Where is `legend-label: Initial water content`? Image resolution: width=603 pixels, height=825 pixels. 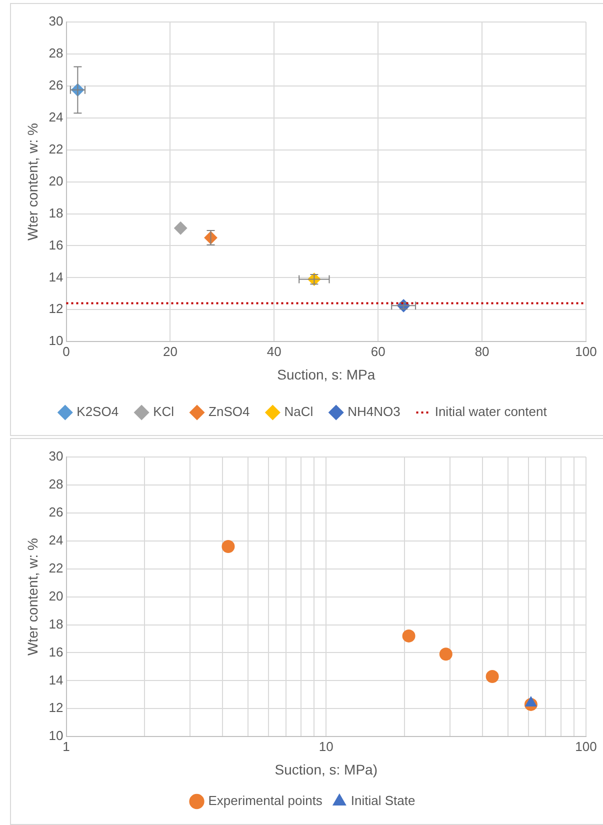 legend-label: Initial water content is located at coordinates (491, 412).